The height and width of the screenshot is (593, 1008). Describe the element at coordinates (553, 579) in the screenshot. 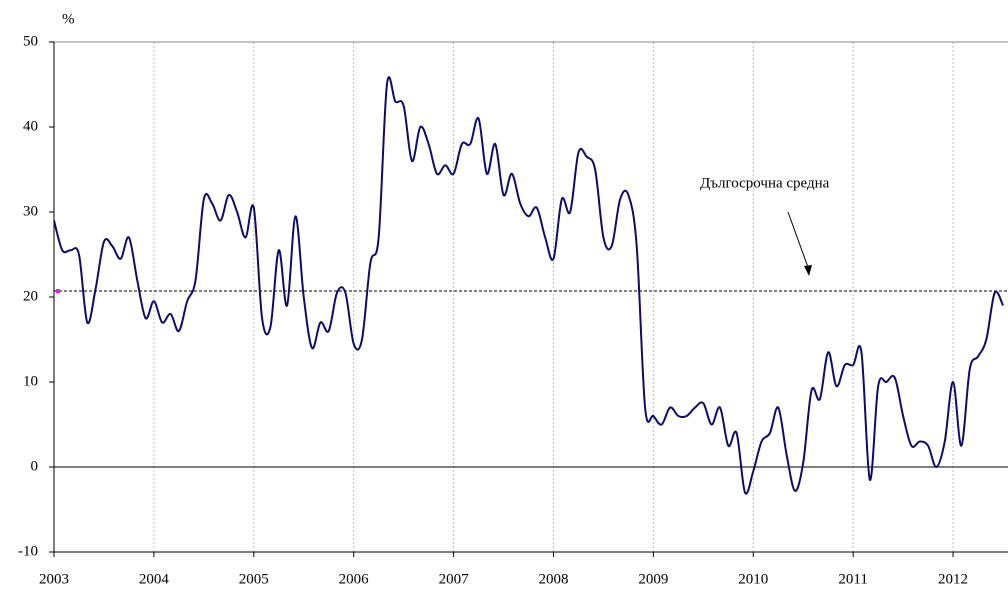

I see `x-tick-label: 2008` at that location.